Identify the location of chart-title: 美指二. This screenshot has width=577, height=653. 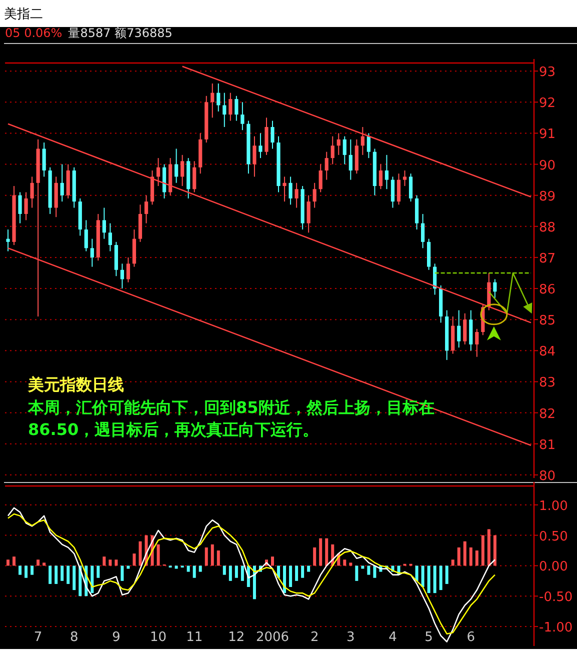
(23, 14).